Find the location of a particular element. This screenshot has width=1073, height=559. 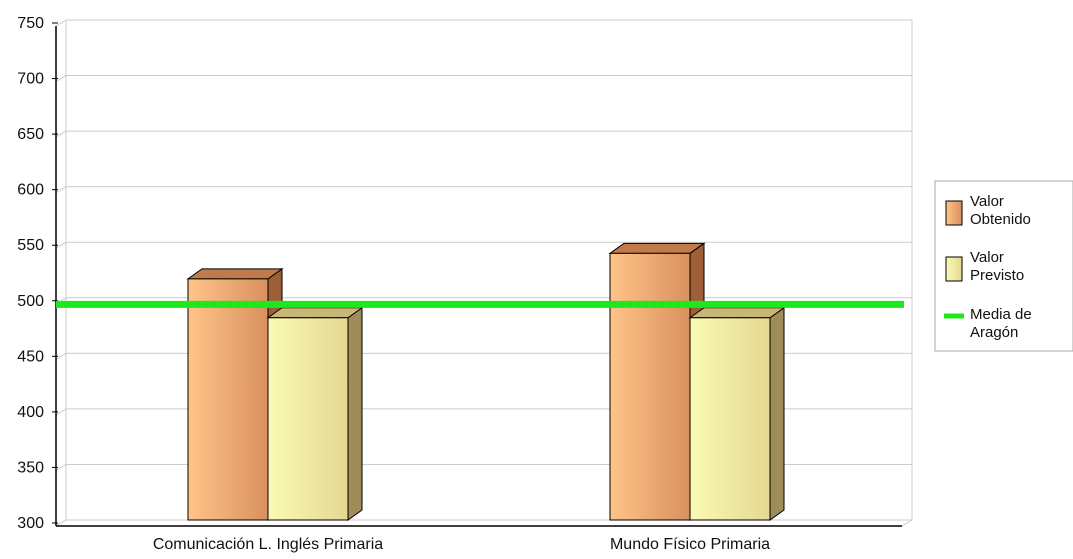

y-tick-label: 700 is located at coordinates (30, 79).